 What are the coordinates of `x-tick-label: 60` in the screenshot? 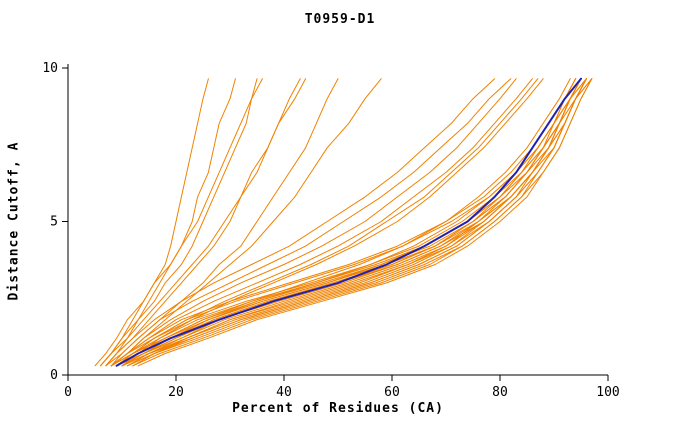 It's located at (392, 392).